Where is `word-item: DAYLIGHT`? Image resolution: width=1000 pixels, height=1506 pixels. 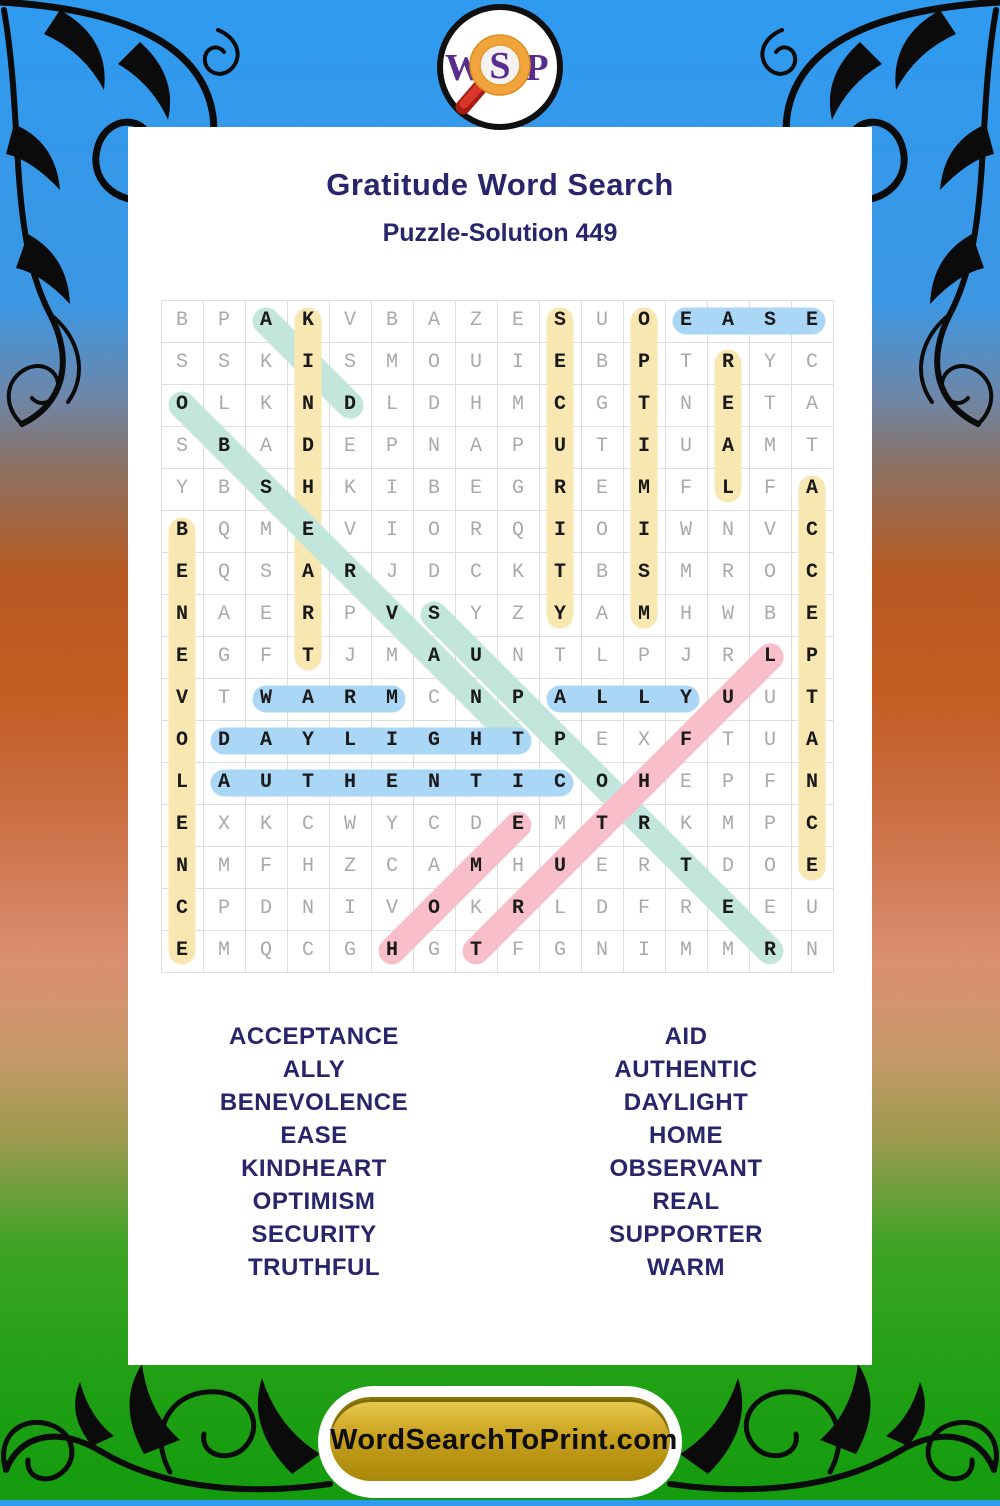 word-item: DAYLIGHT is located at coordinates (686, 1102).